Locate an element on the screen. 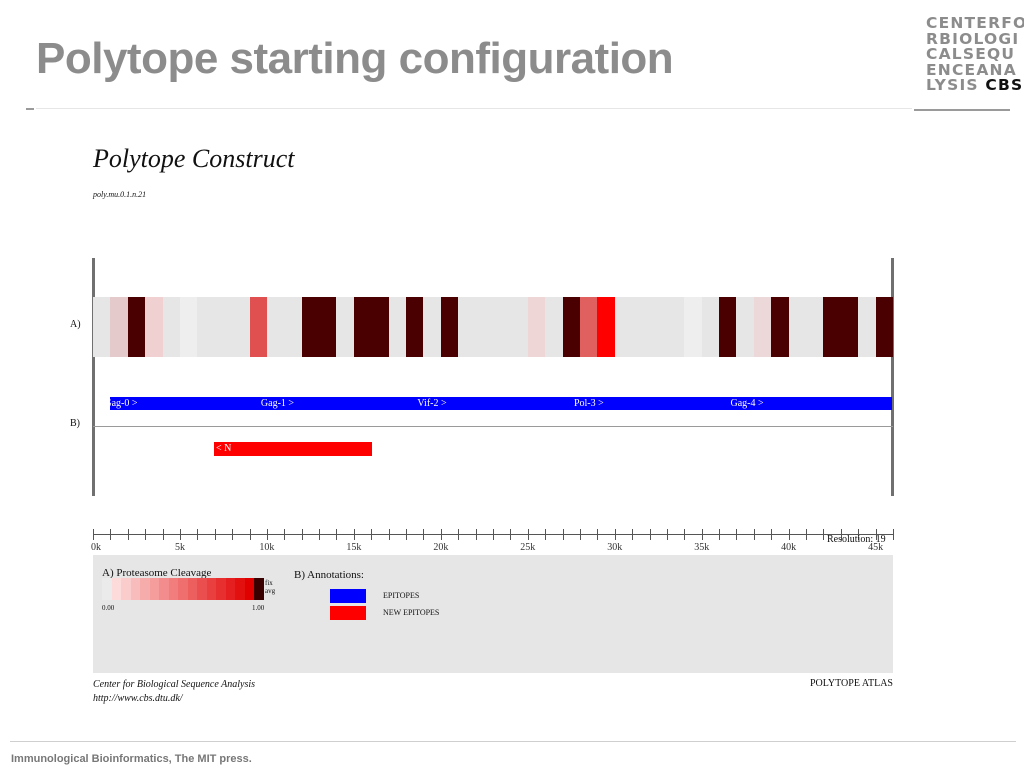 The width and height of the screenshot is (1024, 768). gradient-max-label: 1.00 is located at coordinates (258, 608).